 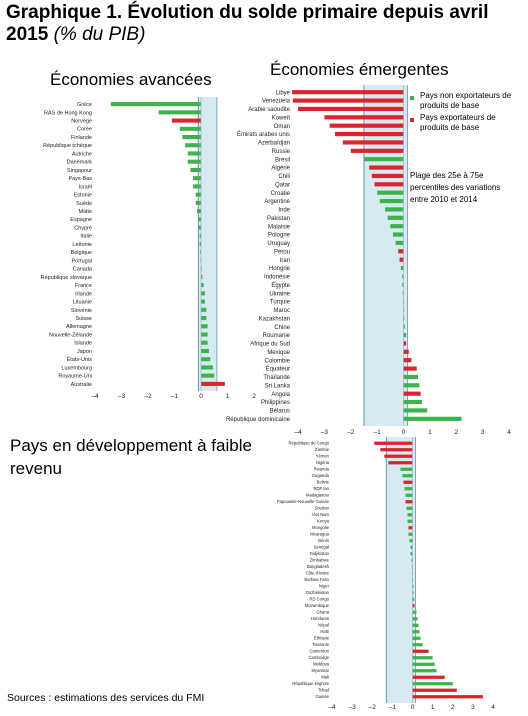 What do you see at coordinates (66, 278) in the screenshot?
I see `category-label-0-21: République slovaque` at bounding box center [66, 278].